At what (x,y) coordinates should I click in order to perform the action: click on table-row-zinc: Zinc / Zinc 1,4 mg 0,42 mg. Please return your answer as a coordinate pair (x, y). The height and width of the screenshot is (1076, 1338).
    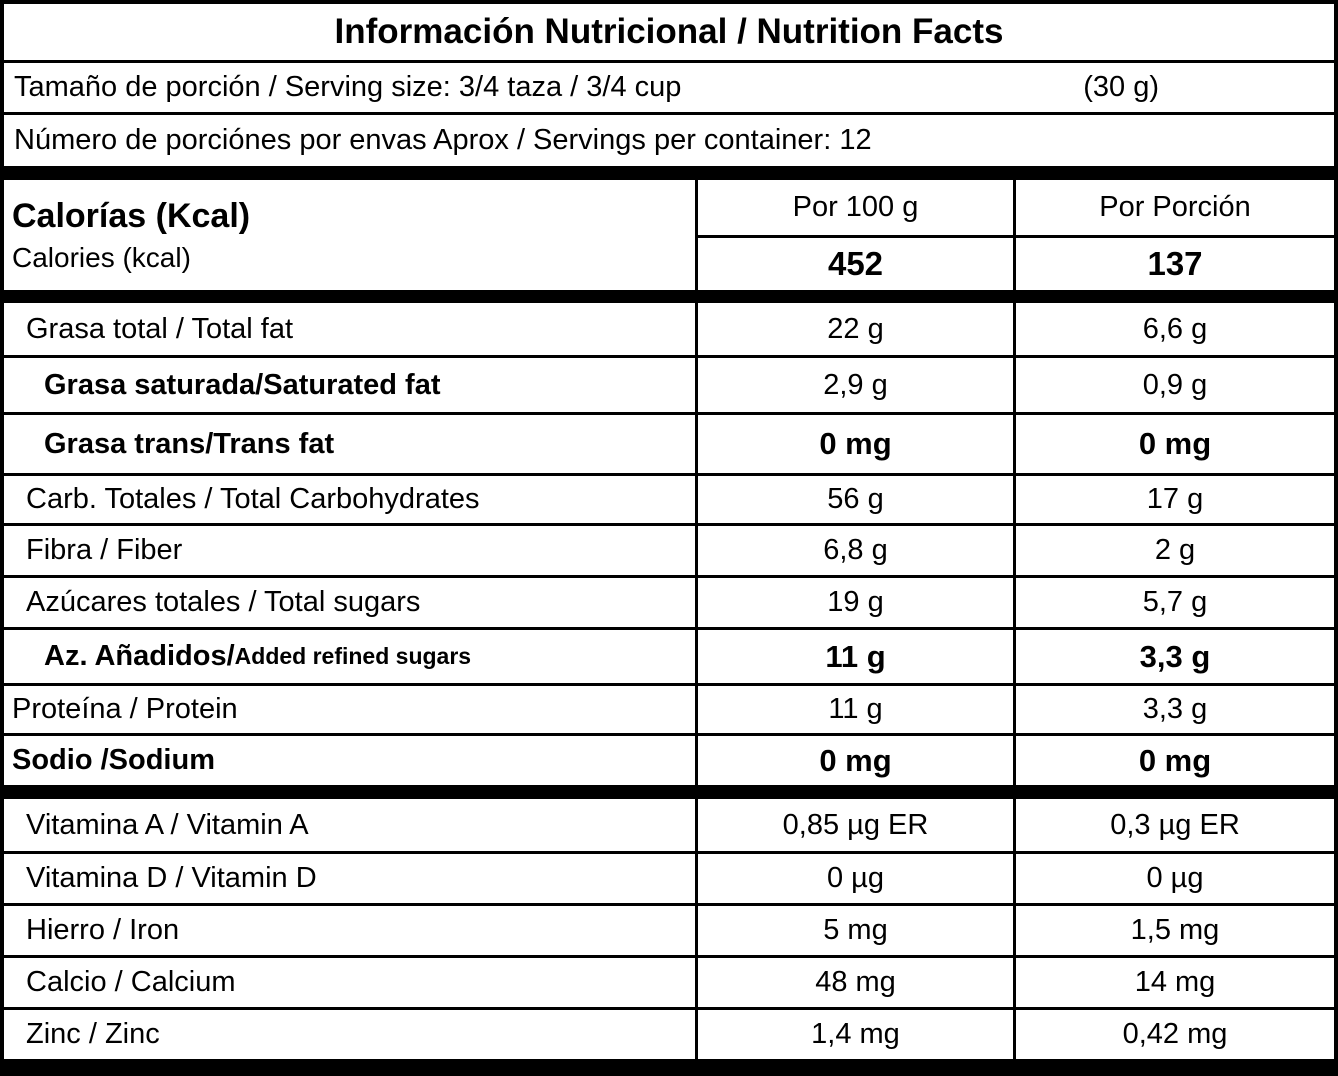
    Looking at the image, I should click on (669, 1033).